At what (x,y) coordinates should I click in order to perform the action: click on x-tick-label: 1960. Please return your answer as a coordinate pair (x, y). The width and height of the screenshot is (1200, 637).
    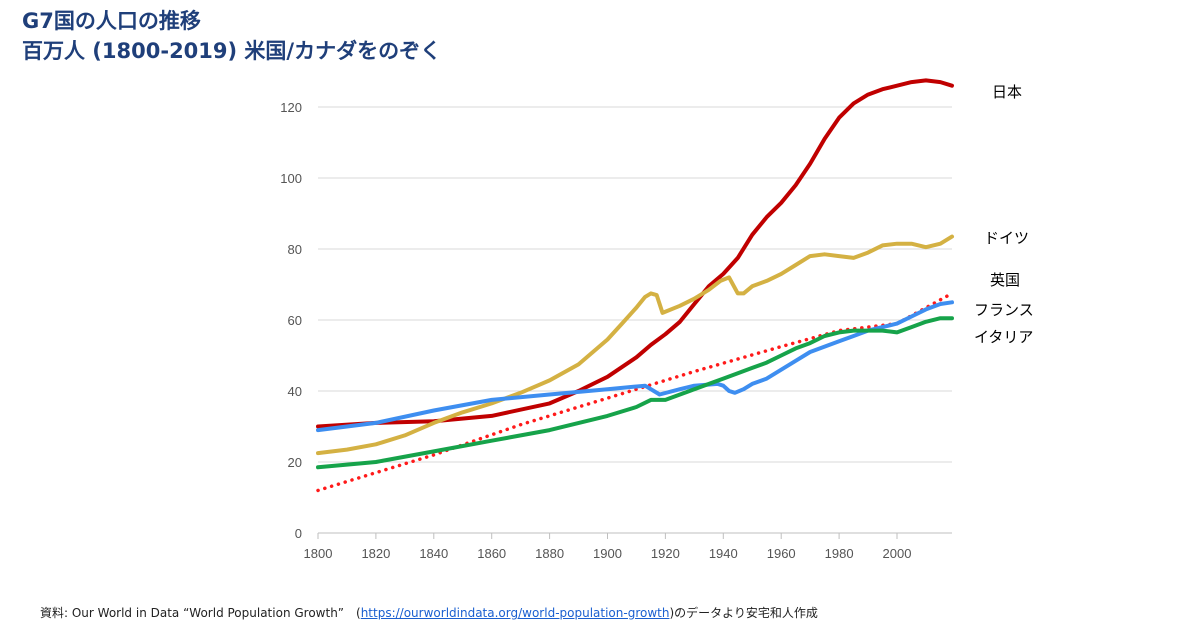
    Looking at the image, I should click on (781, 553).